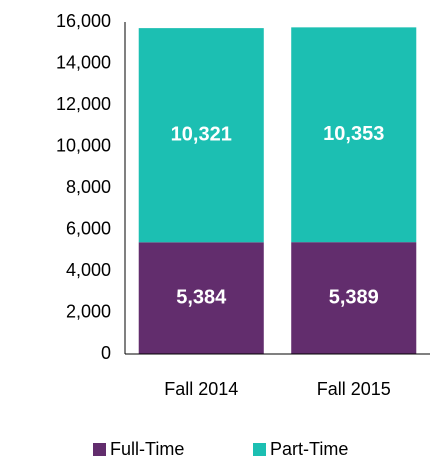  Describe the element at coordinates (88, 311) in the screenshot. I see `y-tick-label: 2,000` at that location.